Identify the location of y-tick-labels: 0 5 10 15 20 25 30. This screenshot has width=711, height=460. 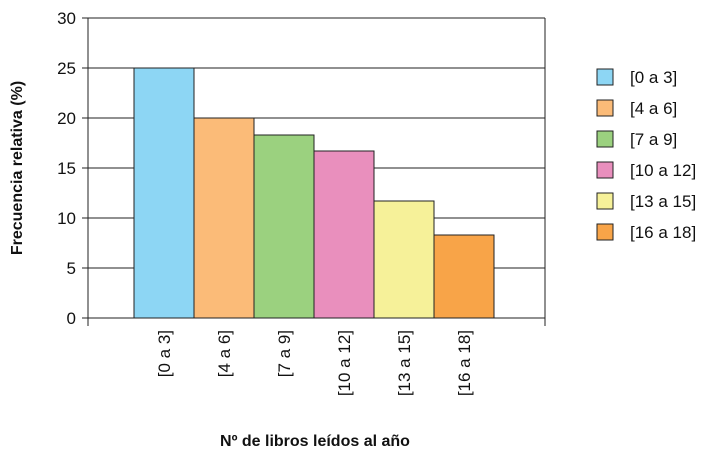
(66, 168).